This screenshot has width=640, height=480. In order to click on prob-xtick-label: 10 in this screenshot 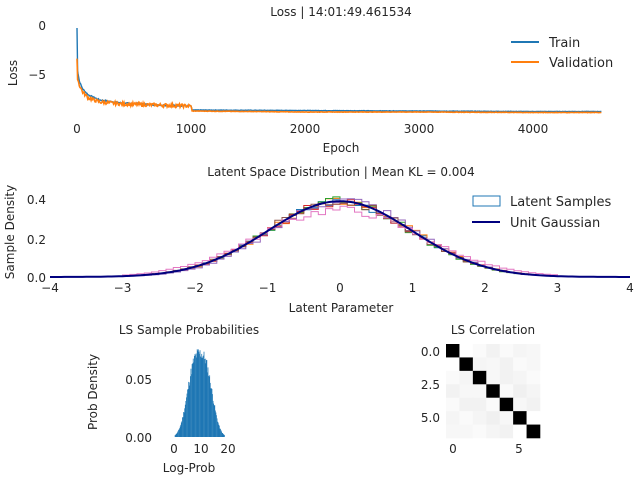, I will do `click(200, 449)`.